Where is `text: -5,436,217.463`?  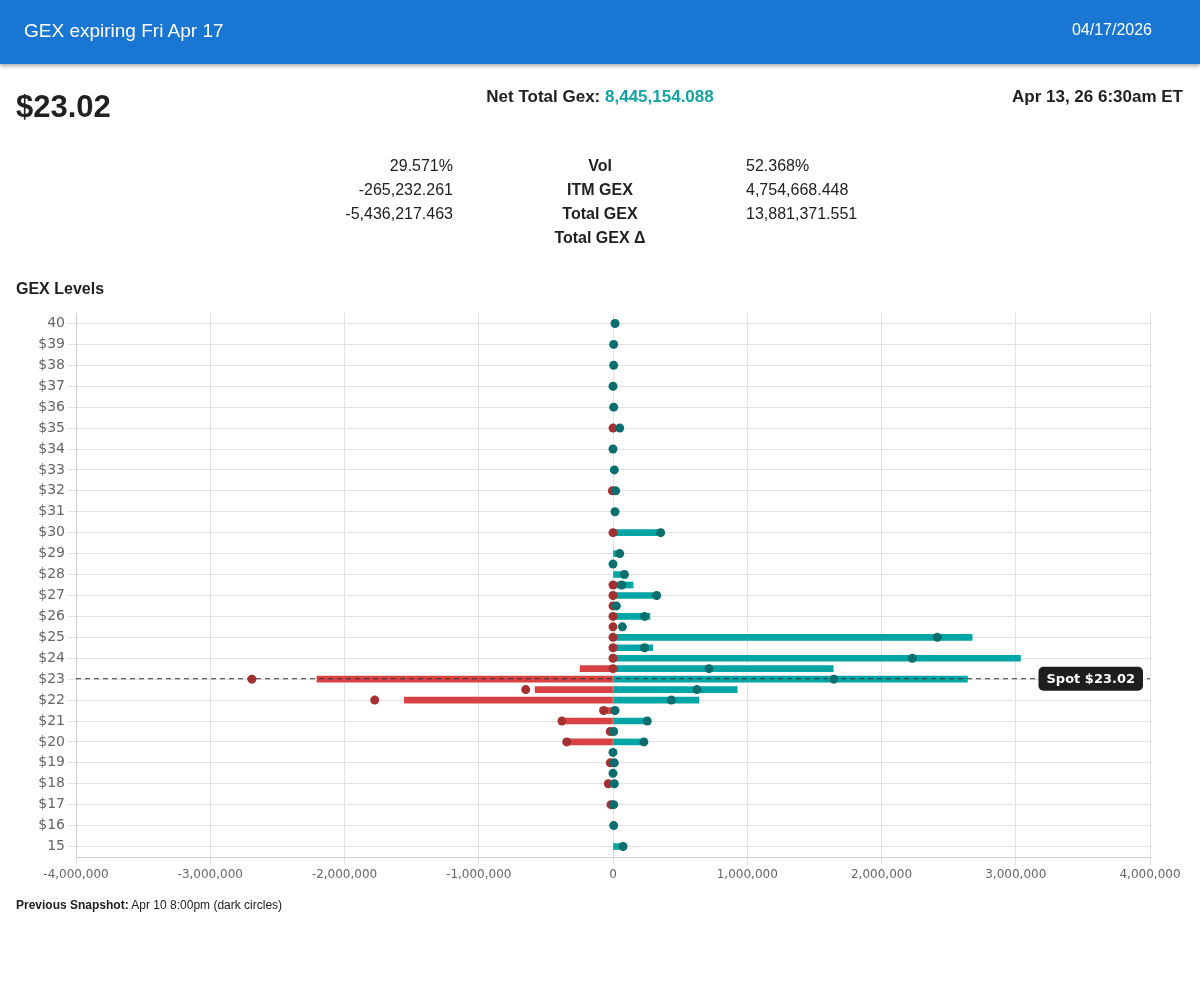 text: -5,436,217.463 is located at coordinates (399, 214).